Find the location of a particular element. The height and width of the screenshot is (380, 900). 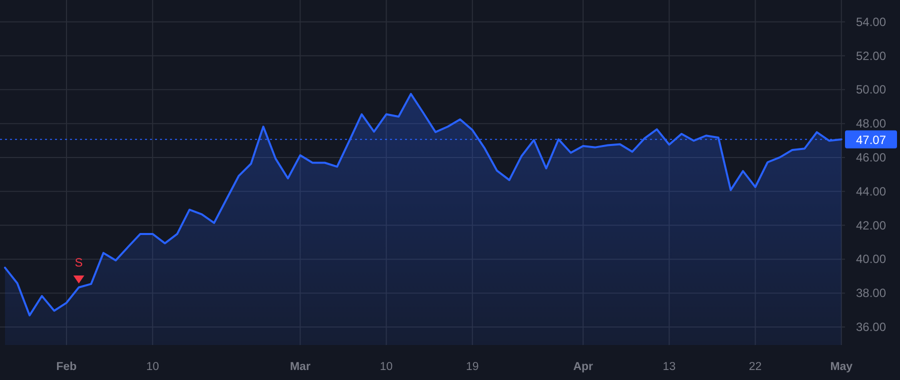

y-tick-label: 46.00 is located at coordinates (871, 157).